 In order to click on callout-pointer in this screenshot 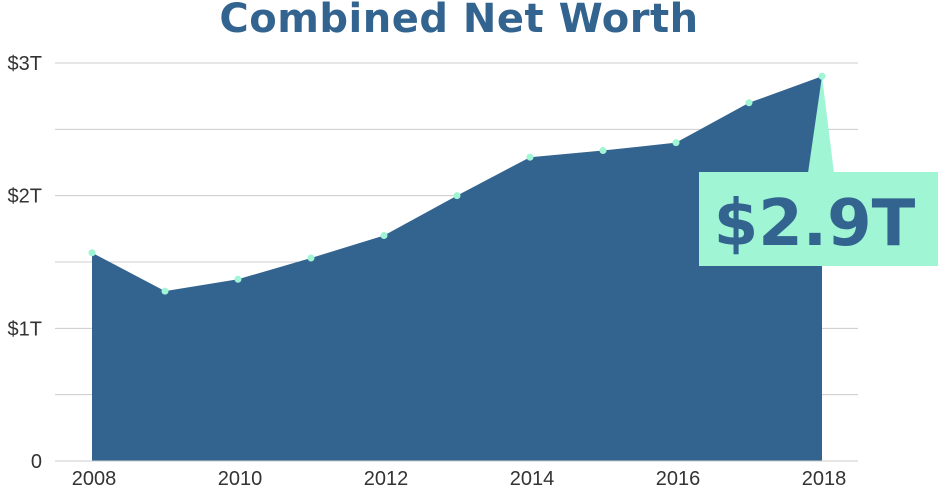, I will do `click(821, 124)`.